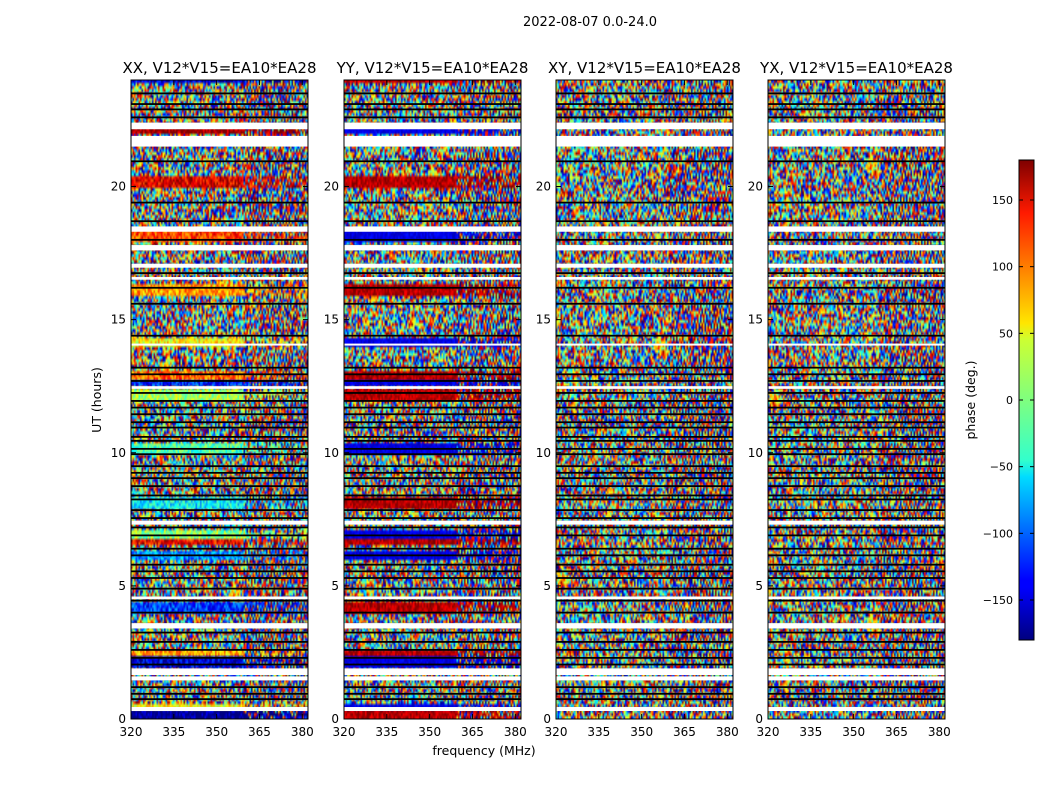 Image resolution: width=1050 pixels, height=800 pixels. What do you see at coordinates (335, 719) in the screenshot?
I see `y-tick-label: 0` at bounding box center [335, 719].